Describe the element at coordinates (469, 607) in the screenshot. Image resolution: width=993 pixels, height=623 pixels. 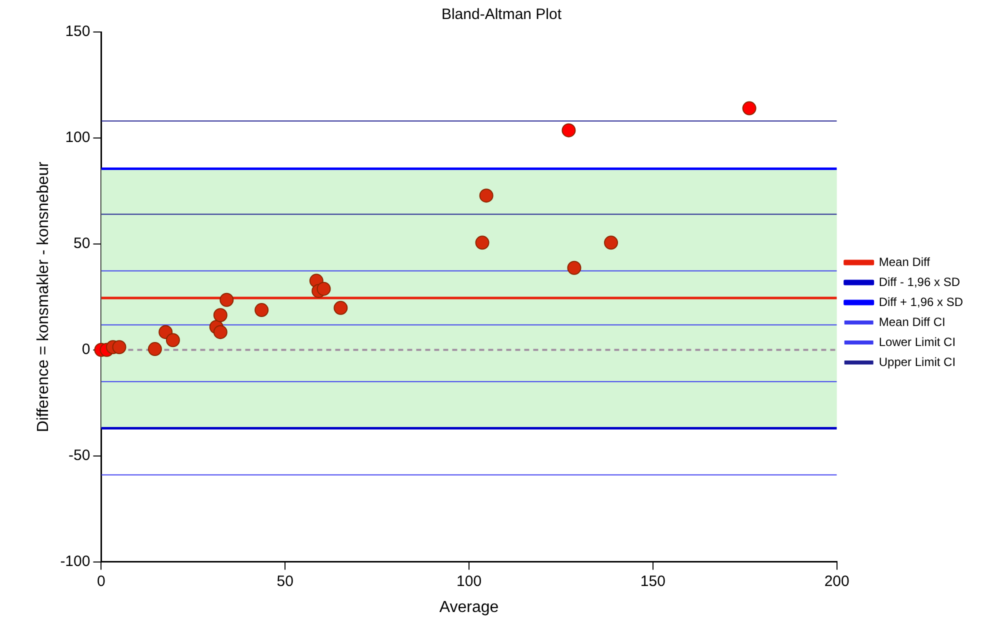
I see `x-axis-title: Average` at that location.